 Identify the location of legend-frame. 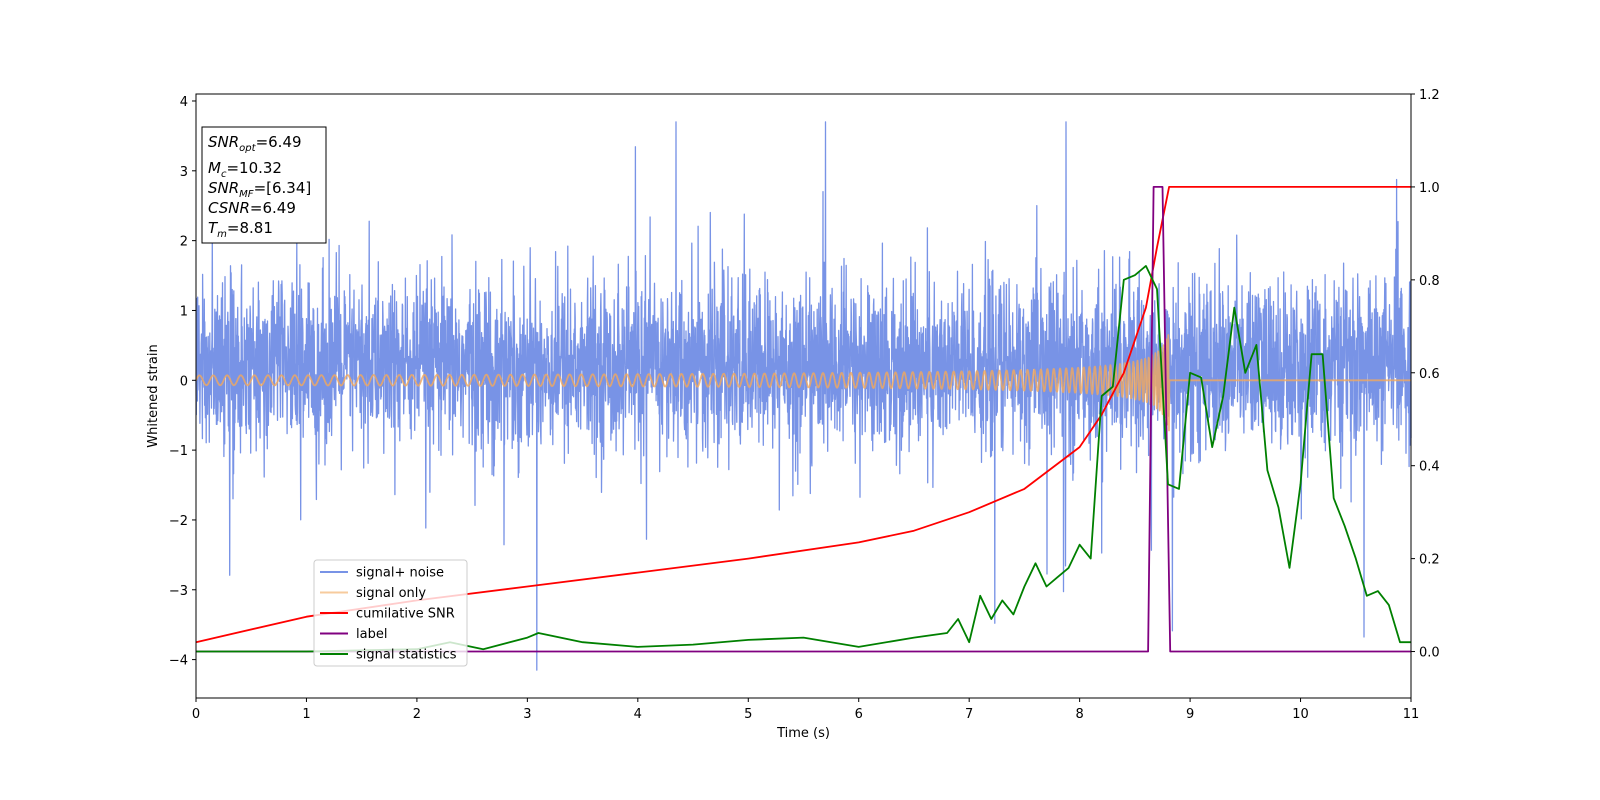
(390, 613).